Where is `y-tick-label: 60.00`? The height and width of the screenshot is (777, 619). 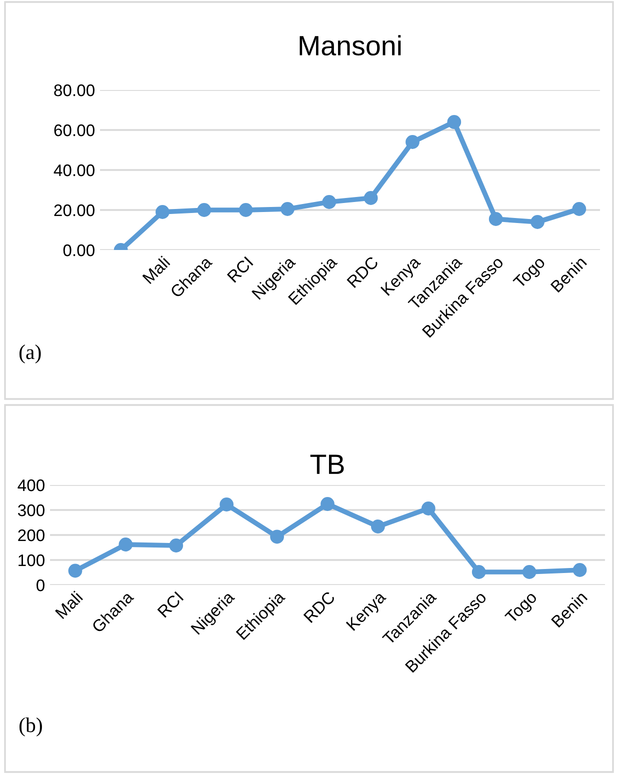
y-tick-label: 60.00 is located at coordinates (74, 130).